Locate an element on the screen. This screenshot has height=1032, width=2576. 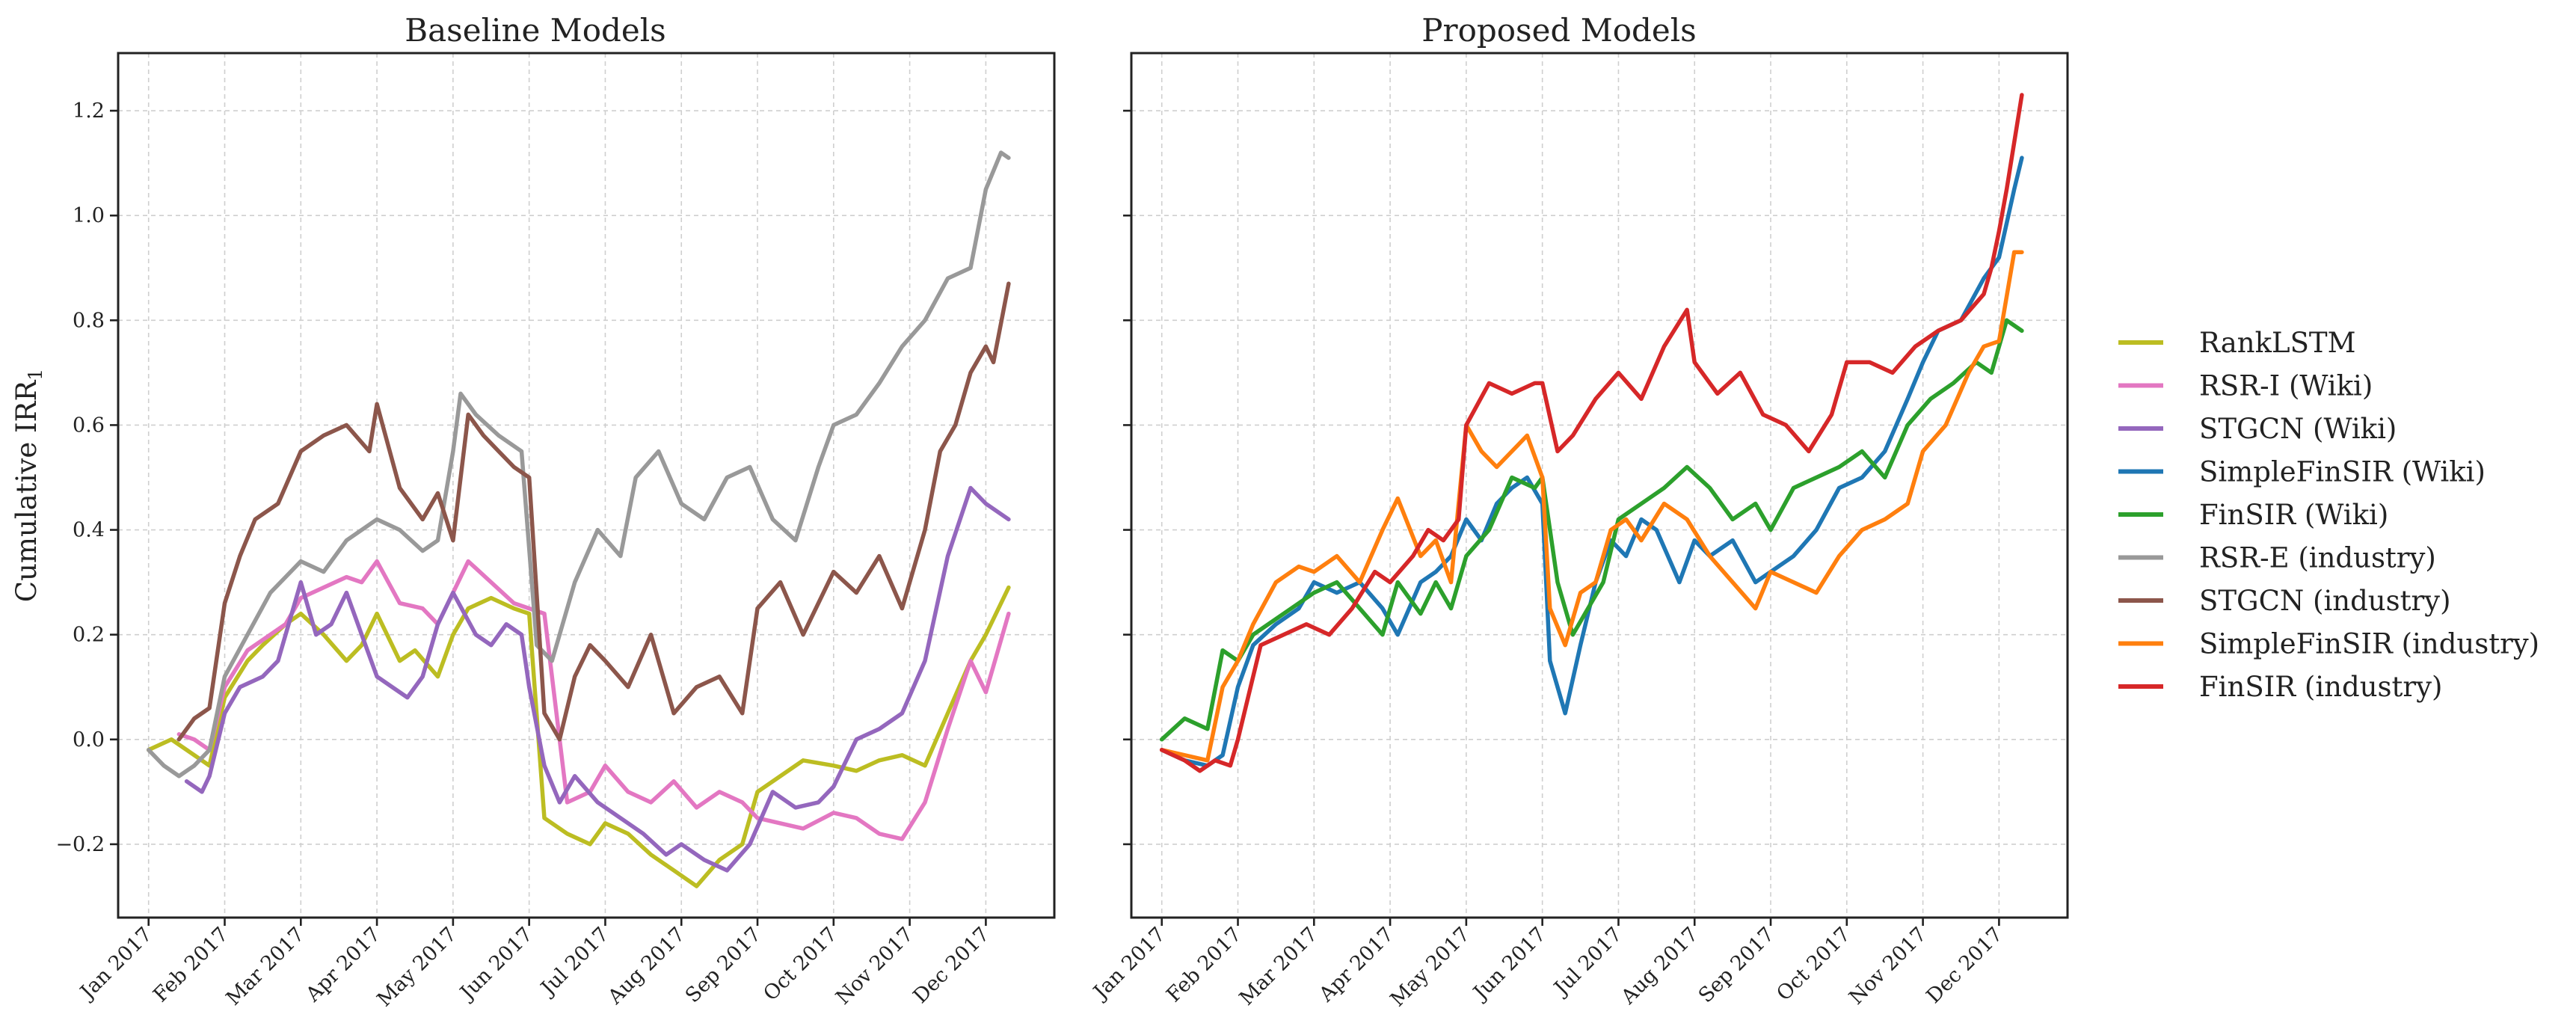
y-tick-label: 1.0 is located at coordinates (89, 215).